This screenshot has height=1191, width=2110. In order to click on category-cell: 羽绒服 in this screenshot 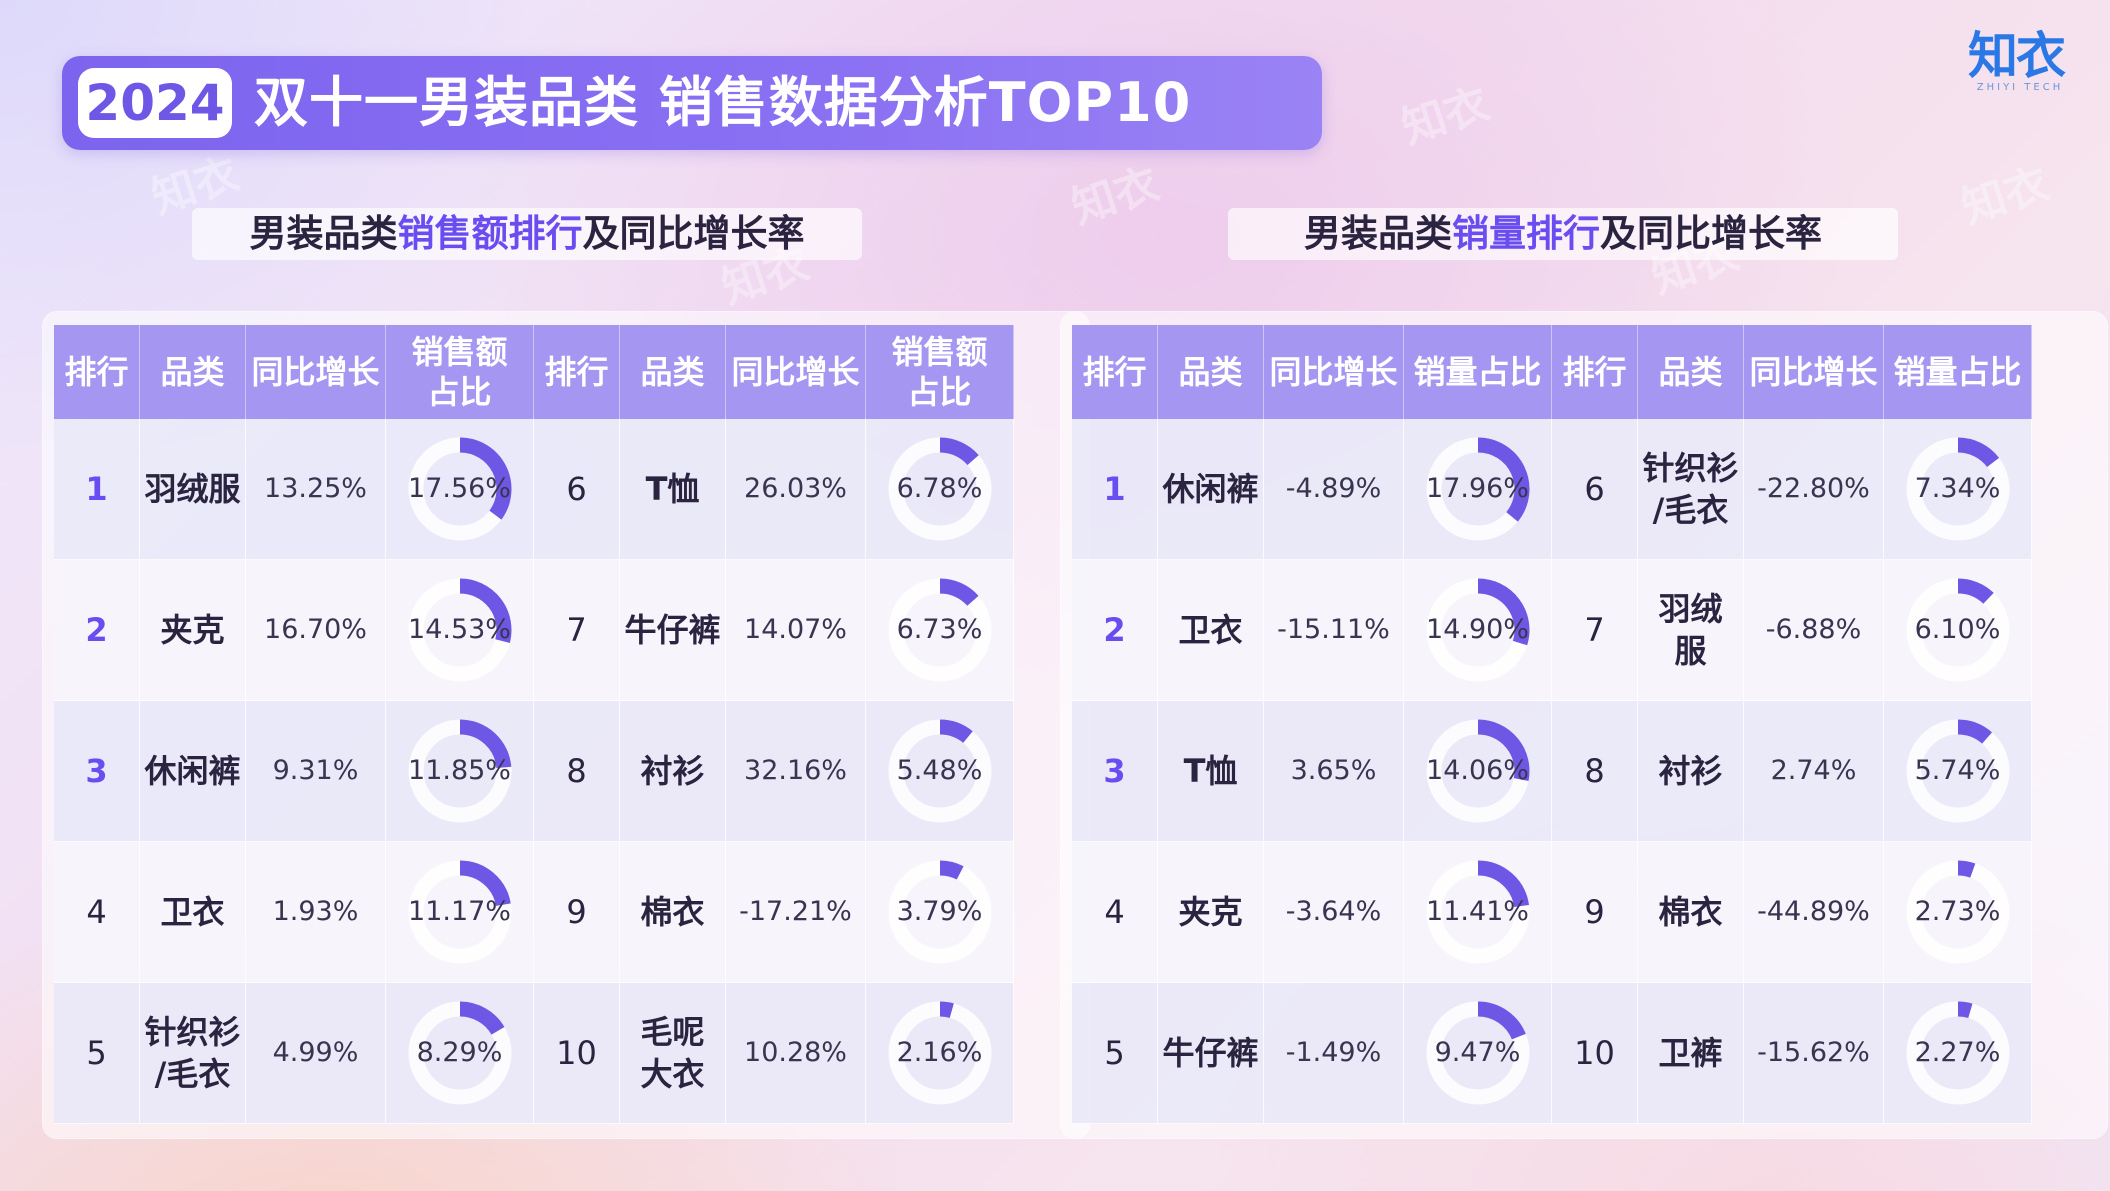, I will do `click(193, 489)`.